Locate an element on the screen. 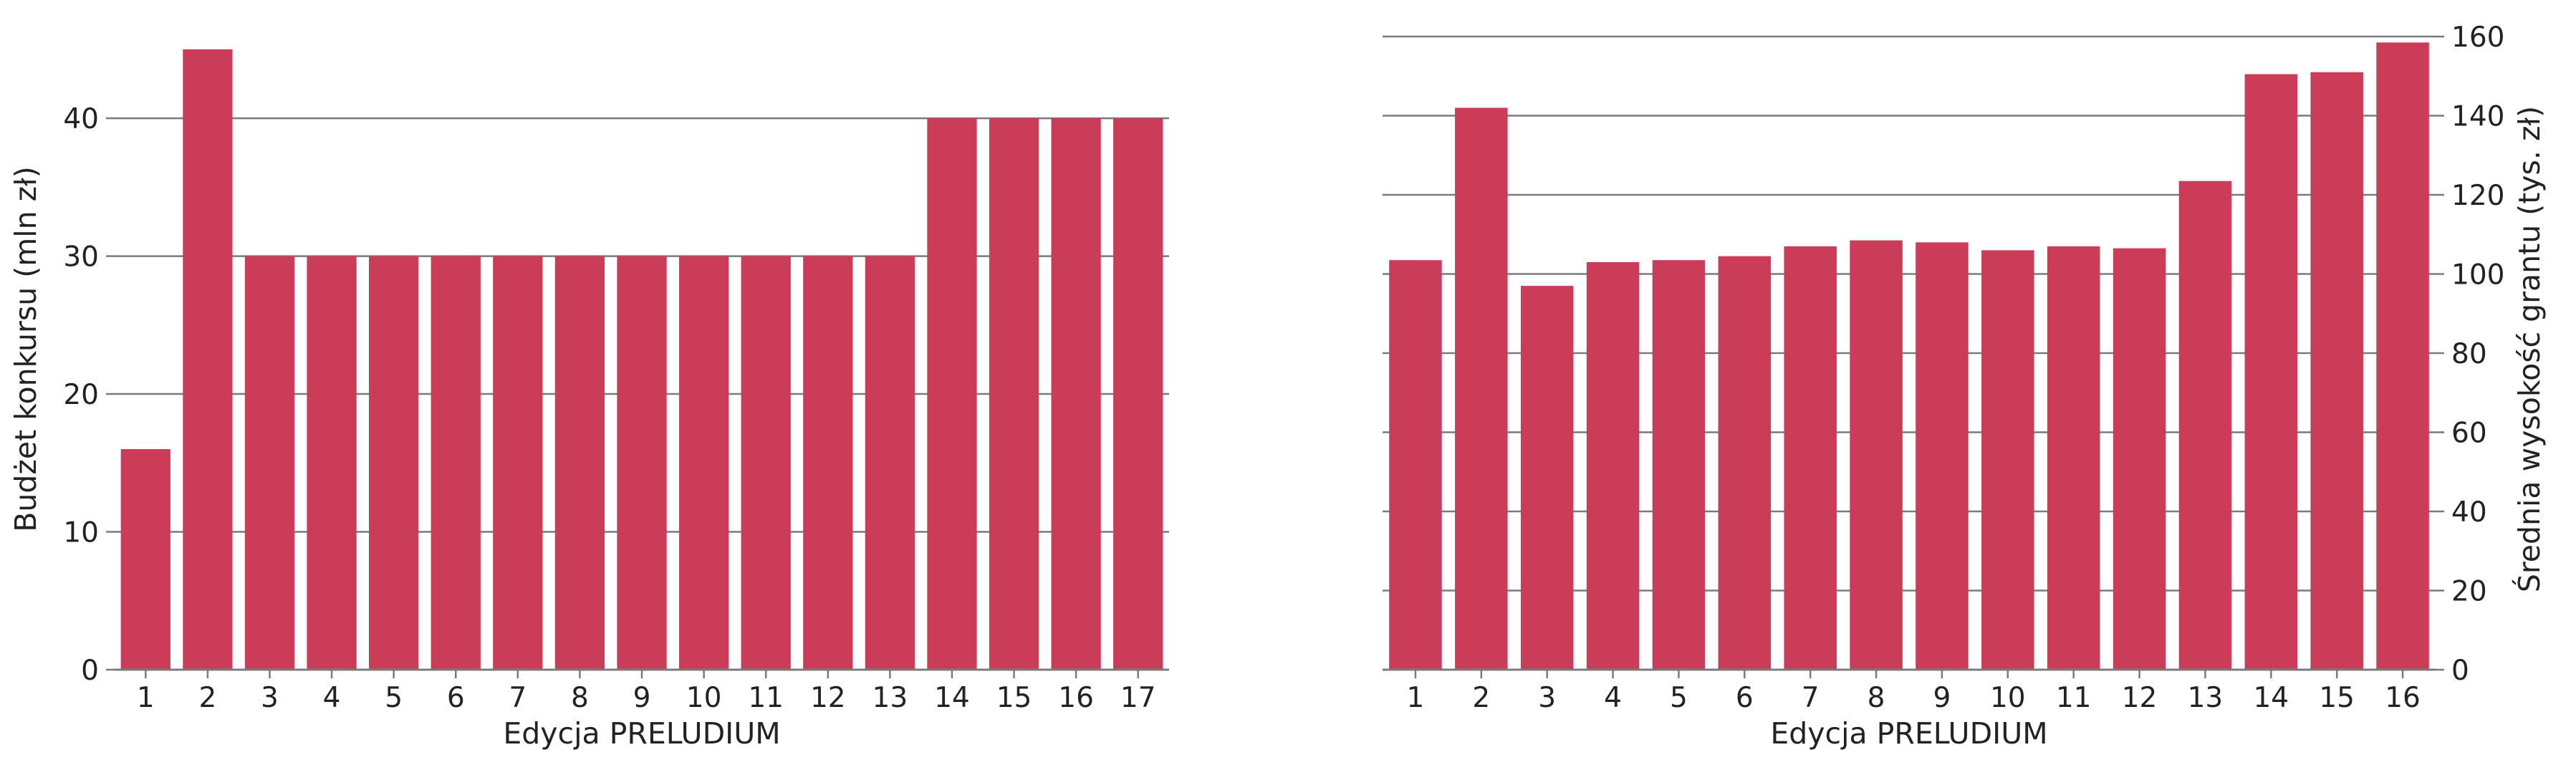  budget-x-tick-label: 1 is located at coordinates (146, 698).